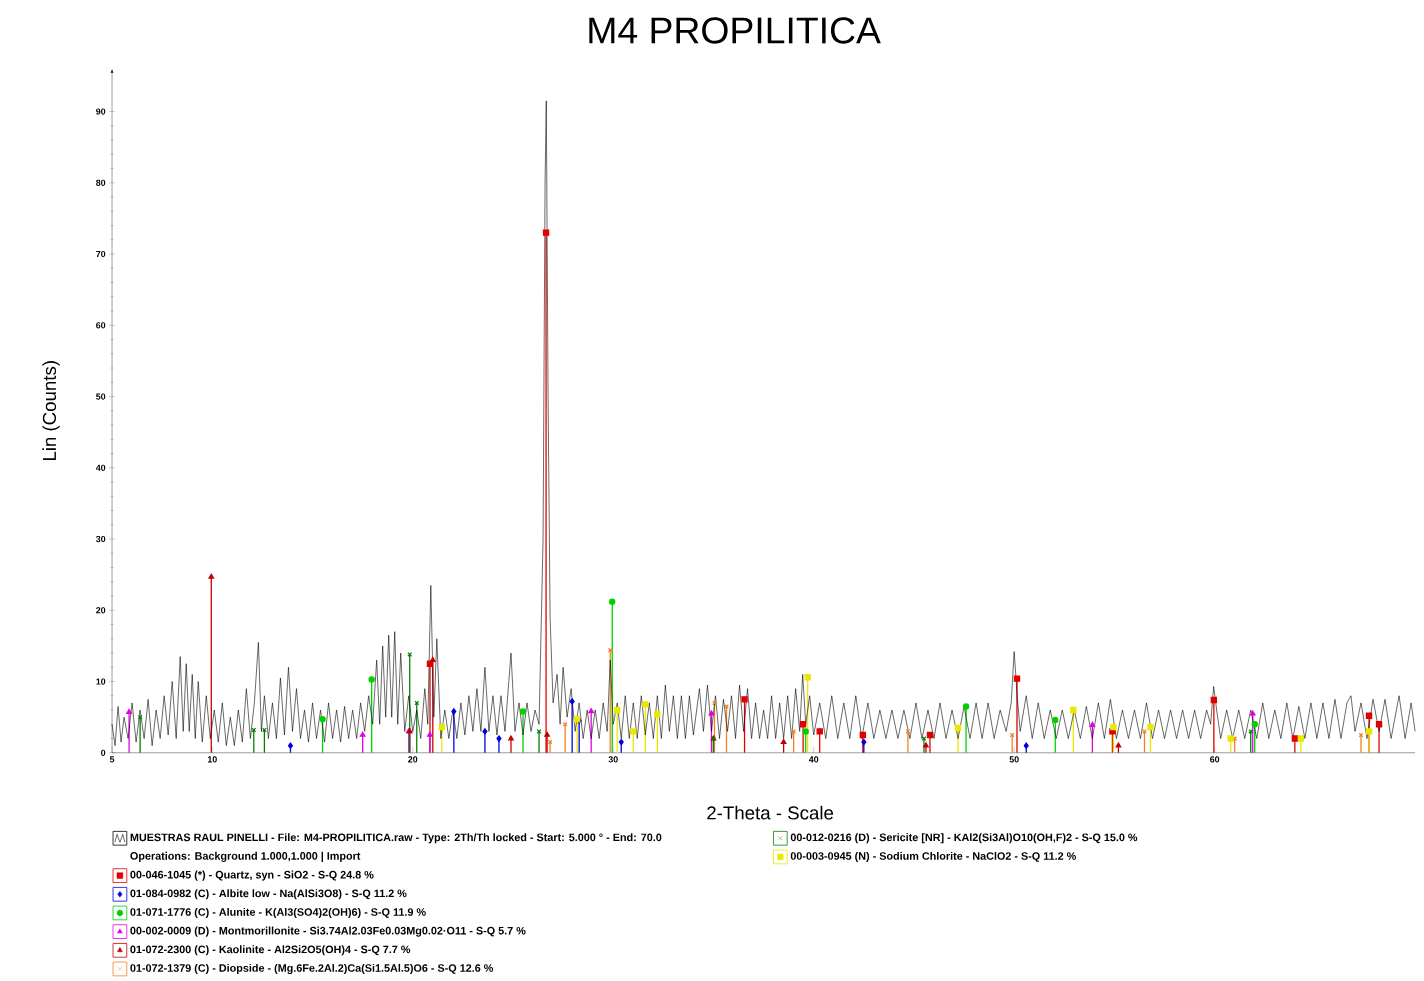 This screenshot has height=981, width=1424. I want to click on text: Operations: Background 1.000,1.000 | Import, so click(245, 857).